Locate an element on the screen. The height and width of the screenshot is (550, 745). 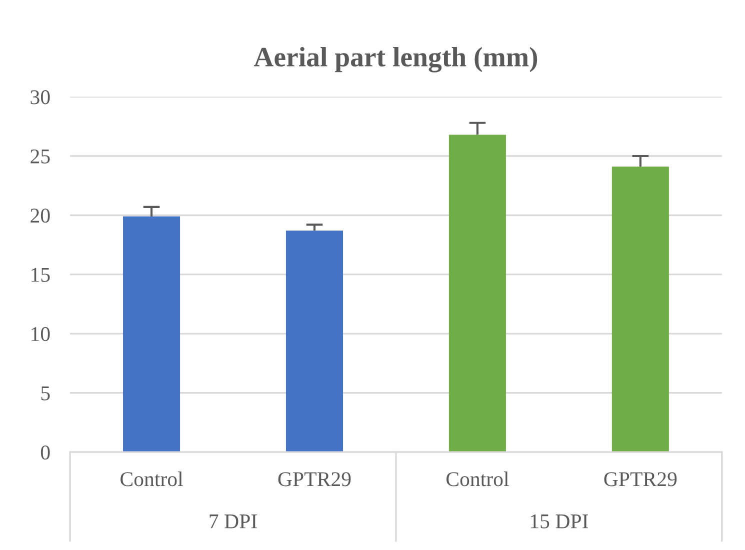
y-tick-label: 0 is located at coordinates (45, 452).